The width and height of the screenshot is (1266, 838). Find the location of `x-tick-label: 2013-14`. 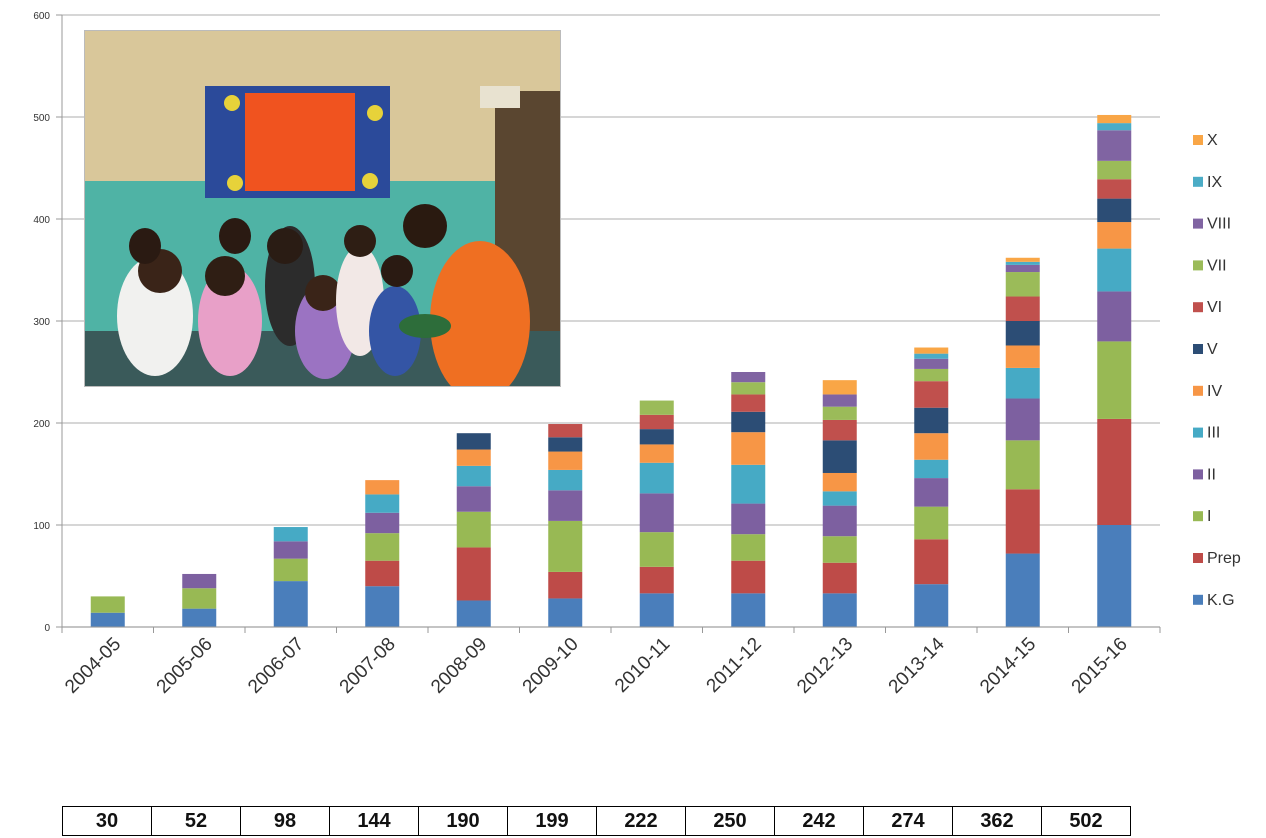

x-tick-label: 2013-14 is located at coordinates (917, 665).